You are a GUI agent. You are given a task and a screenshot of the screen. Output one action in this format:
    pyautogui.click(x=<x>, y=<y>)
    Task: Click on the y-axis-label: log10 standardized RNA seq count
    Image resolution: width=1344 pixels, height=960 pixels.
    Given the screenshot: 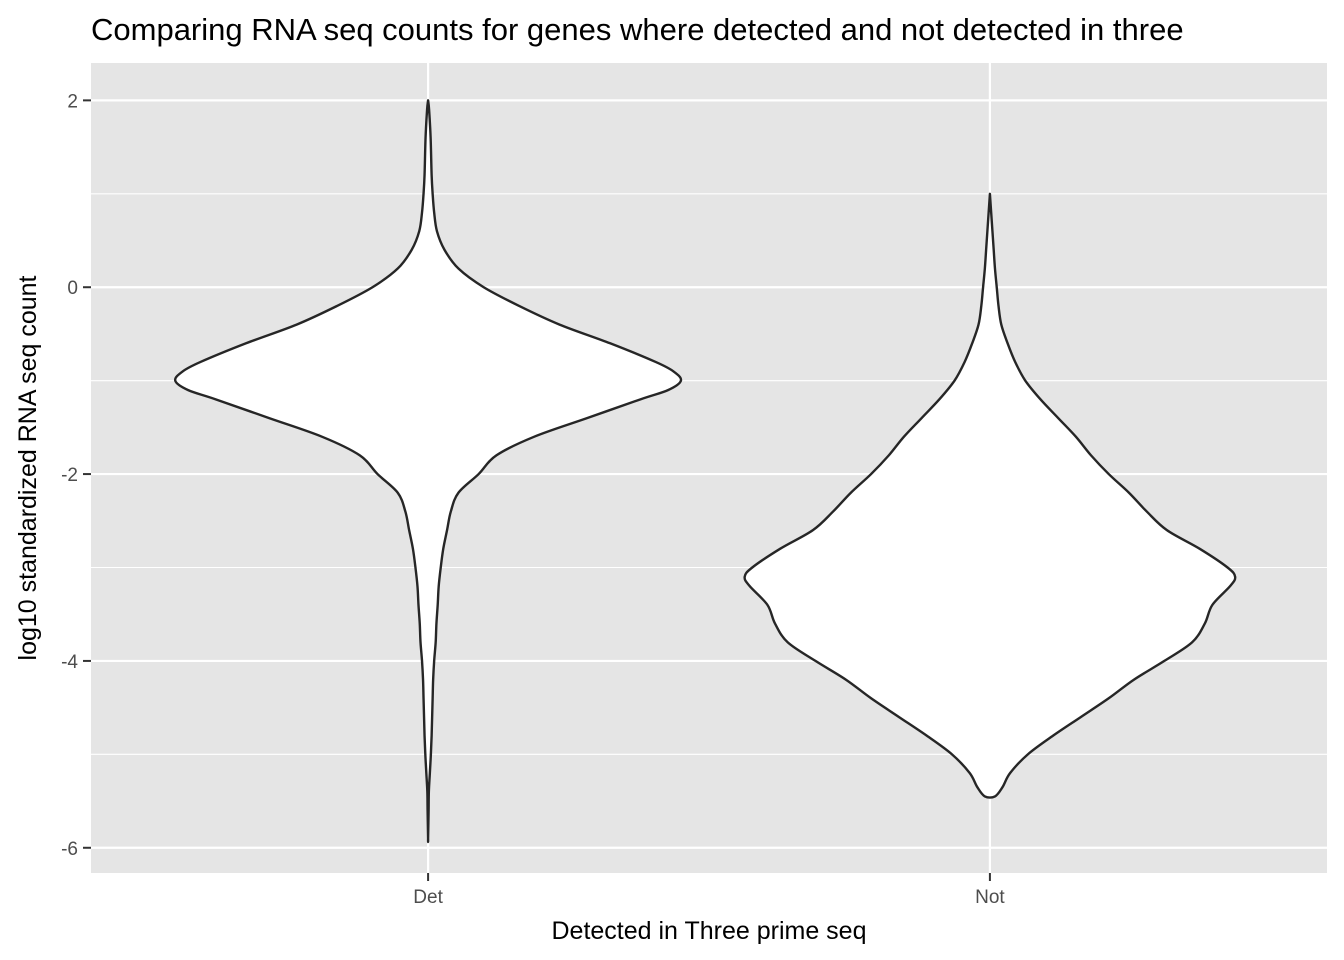 What is the action you would take?
    pyautogui.click(x=28, y=467)
    